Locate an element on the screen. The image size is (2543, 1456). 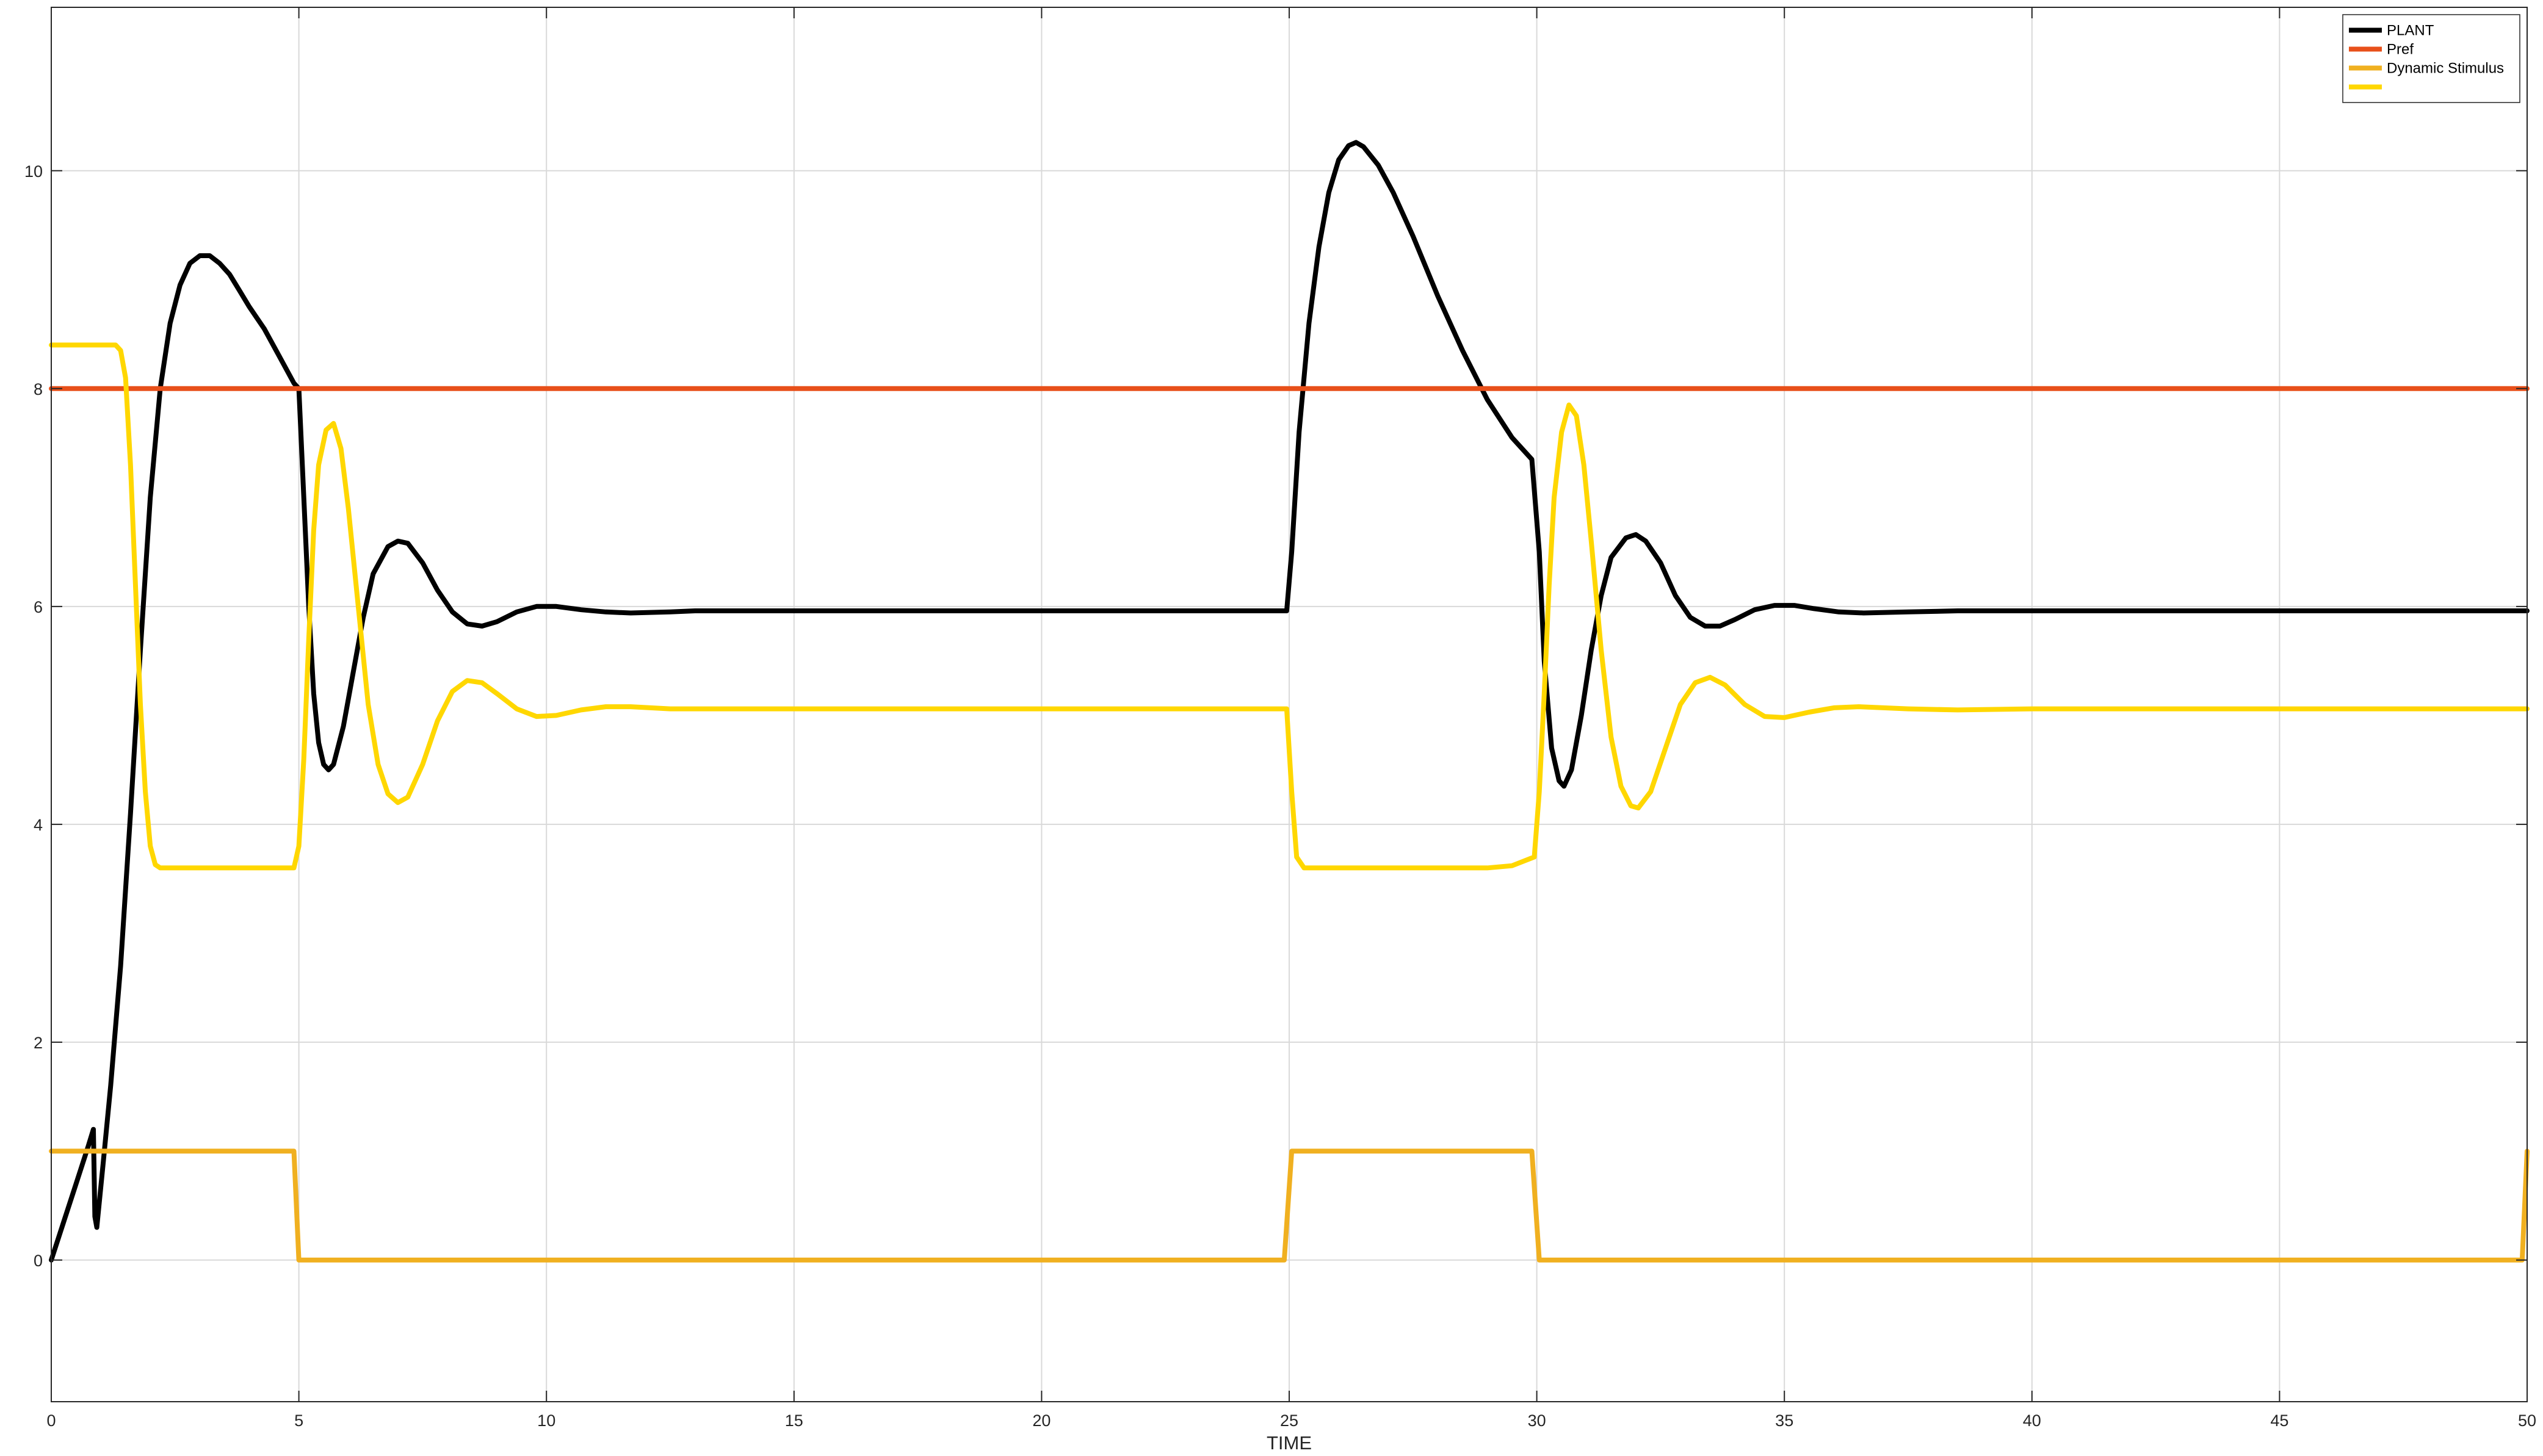
legend: PLANT Pref Dynamic Stimulus is located at coordinates (2431, 58).